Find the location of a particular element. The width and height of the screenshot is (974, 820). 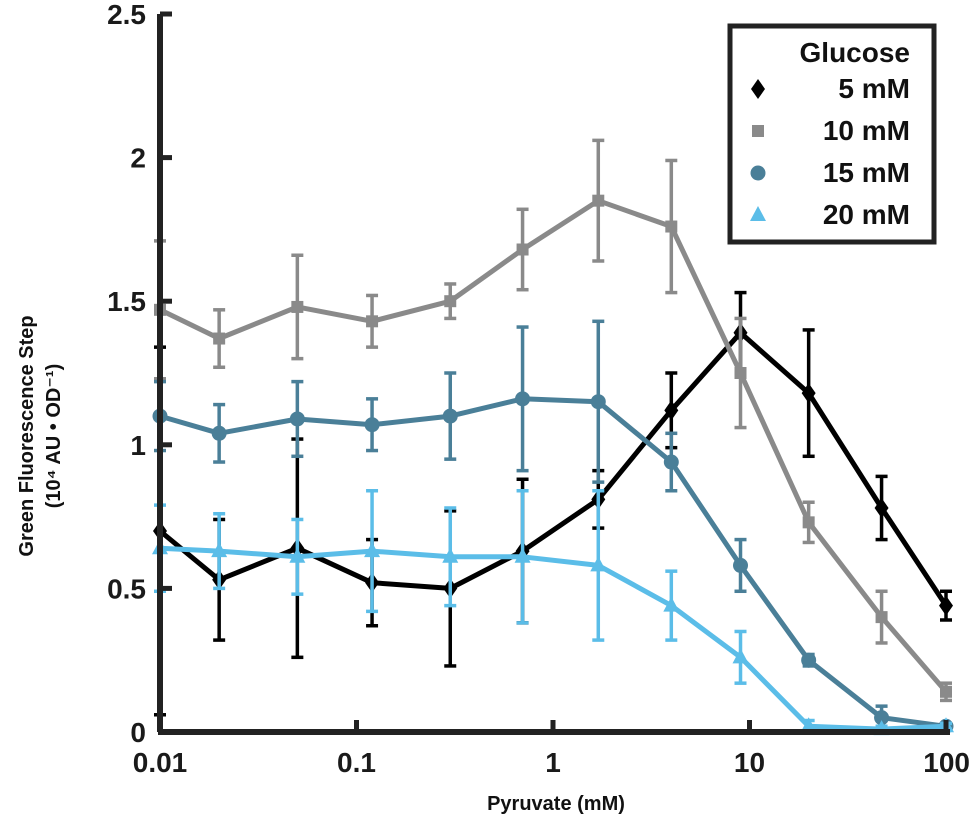

legend-entry: 20 mM is located at coordinates (830, 214).